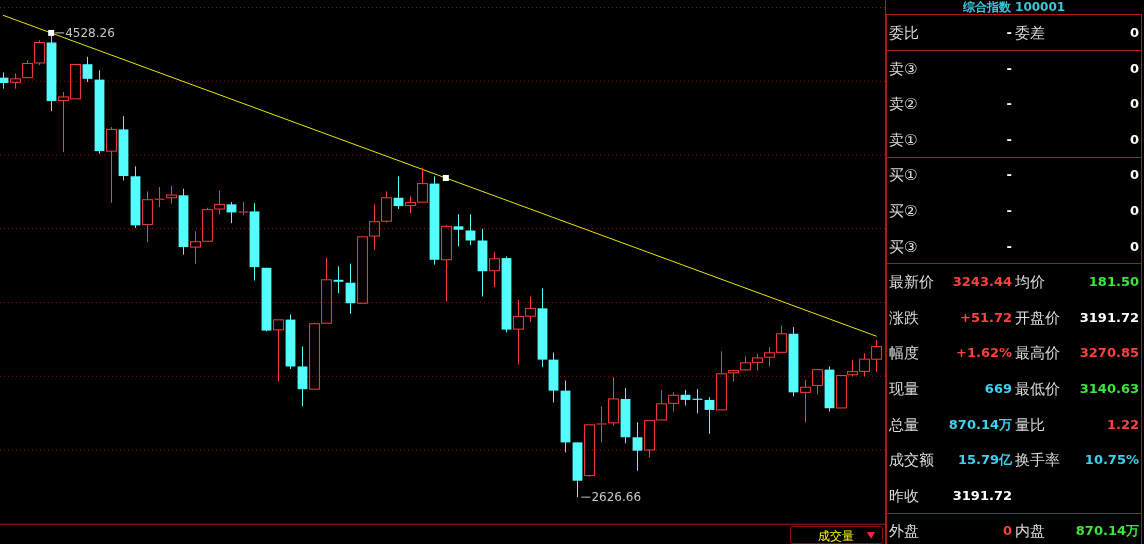  I want to click on category-label: 1.22, so click(1122, 424).